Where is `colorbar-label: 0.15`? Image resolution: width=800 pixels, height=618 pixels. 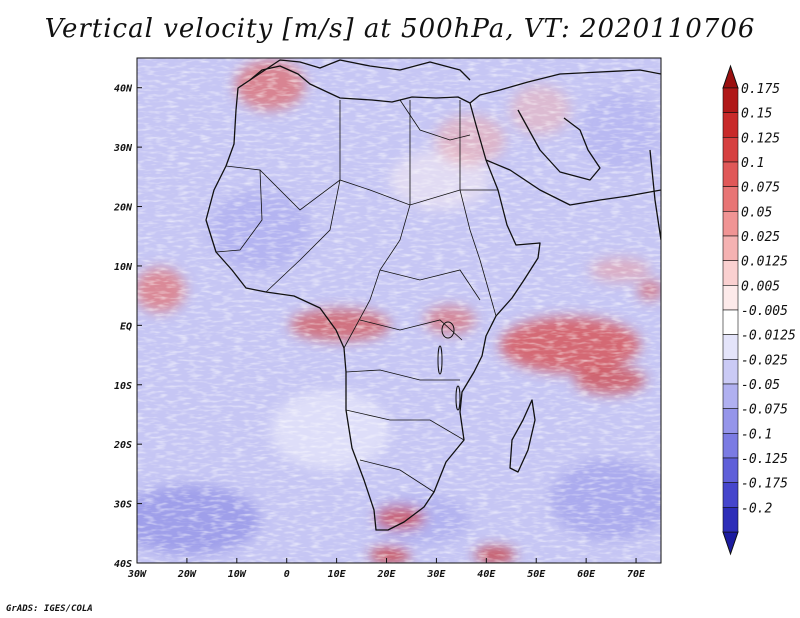
colorbar-label: 0.15 is located at coordinates (756, 114).